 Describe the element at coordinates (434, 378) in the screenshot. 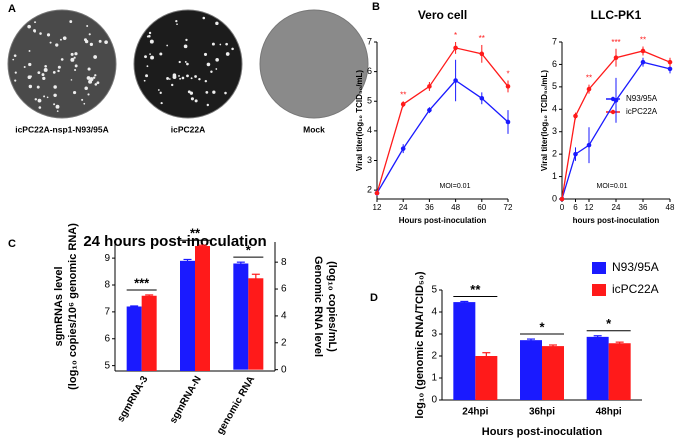

I see `y-tick-label: 1` at that location.